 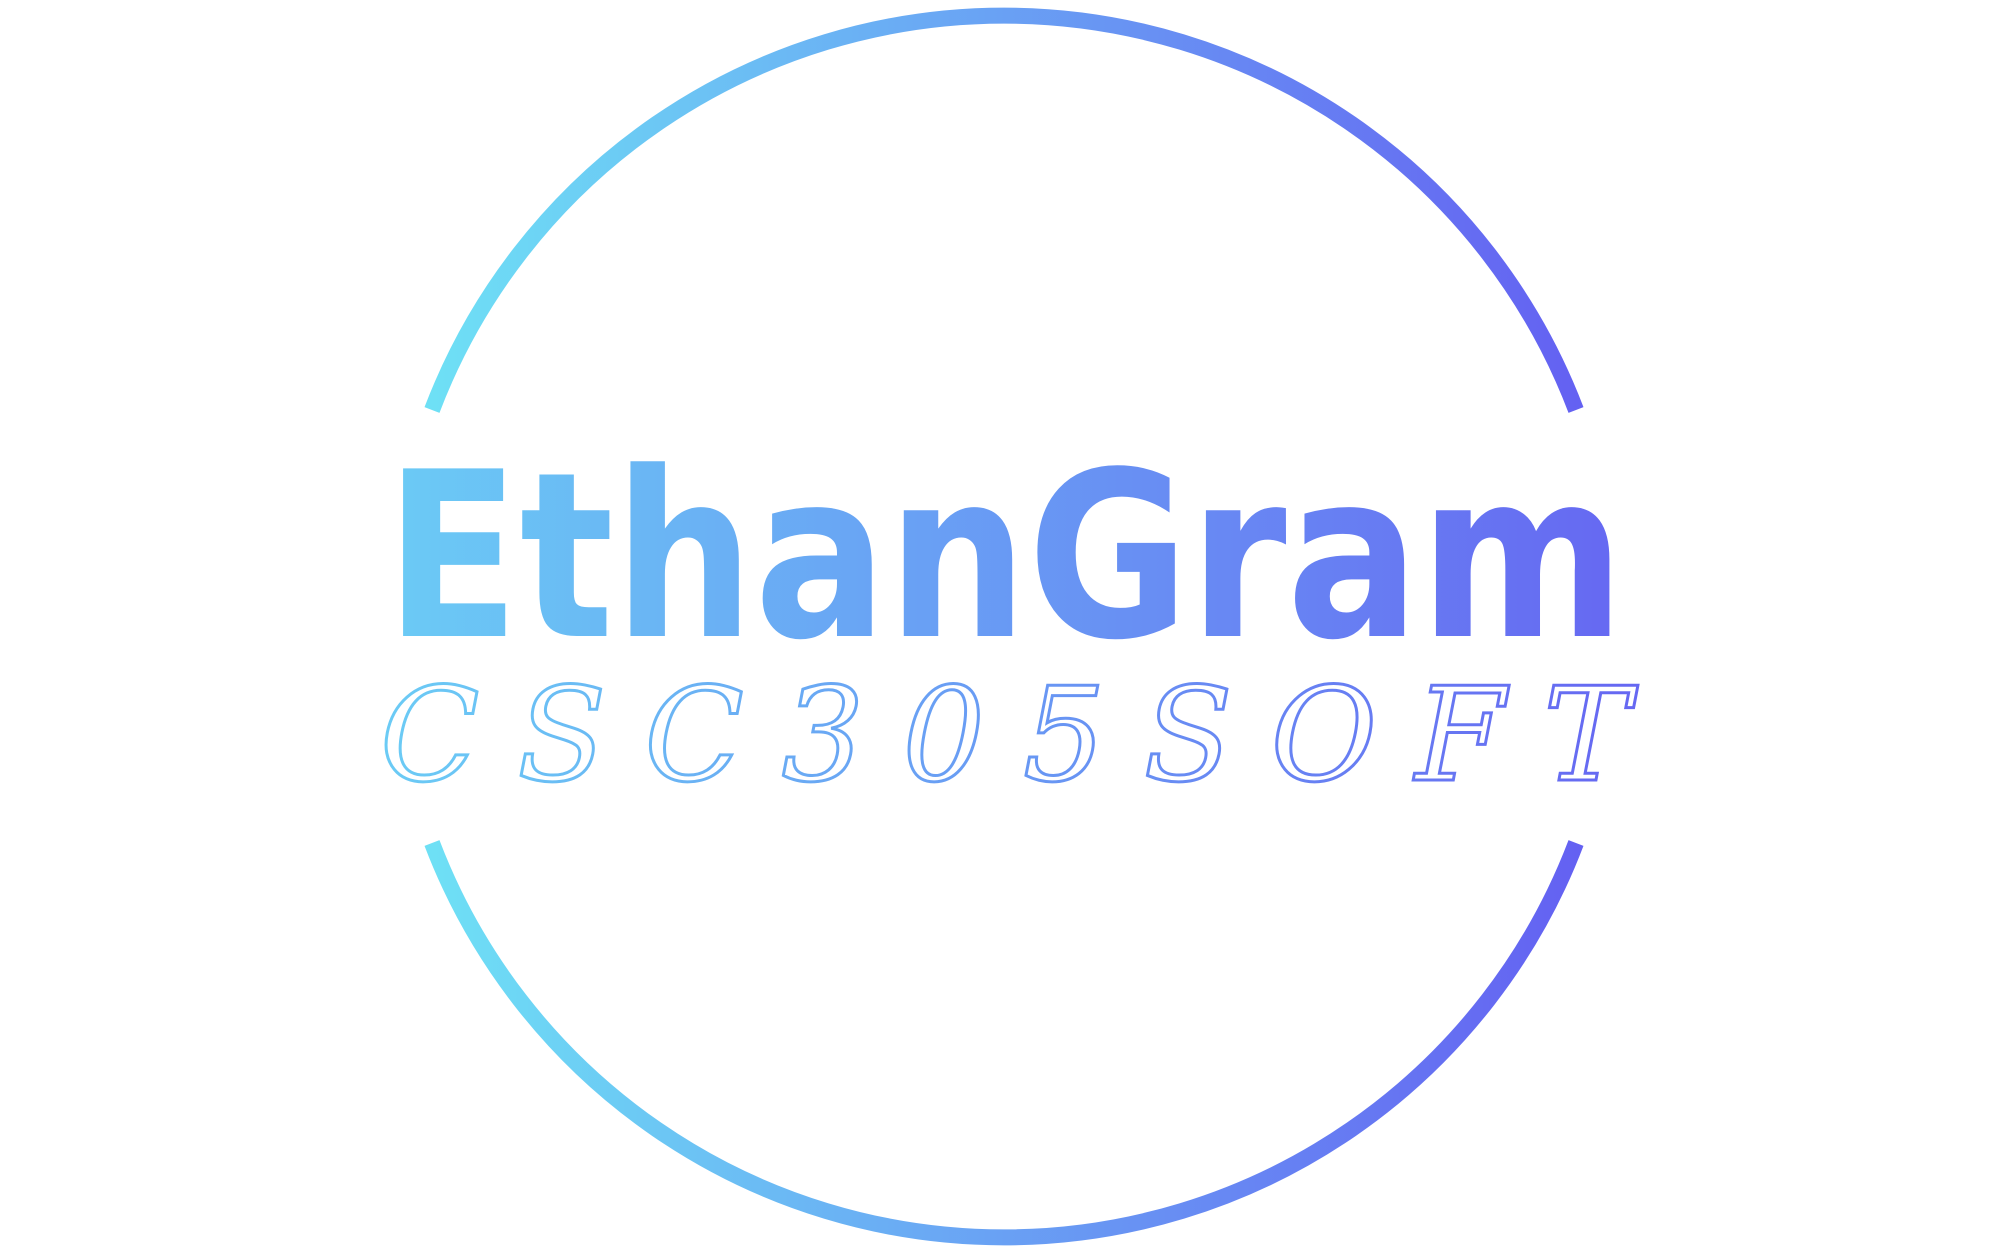 What do you see at coordinates (1005, 557) in the screenshot?
I see `logo-wordmark: EthanGram` at bounding box center [1005, 557].